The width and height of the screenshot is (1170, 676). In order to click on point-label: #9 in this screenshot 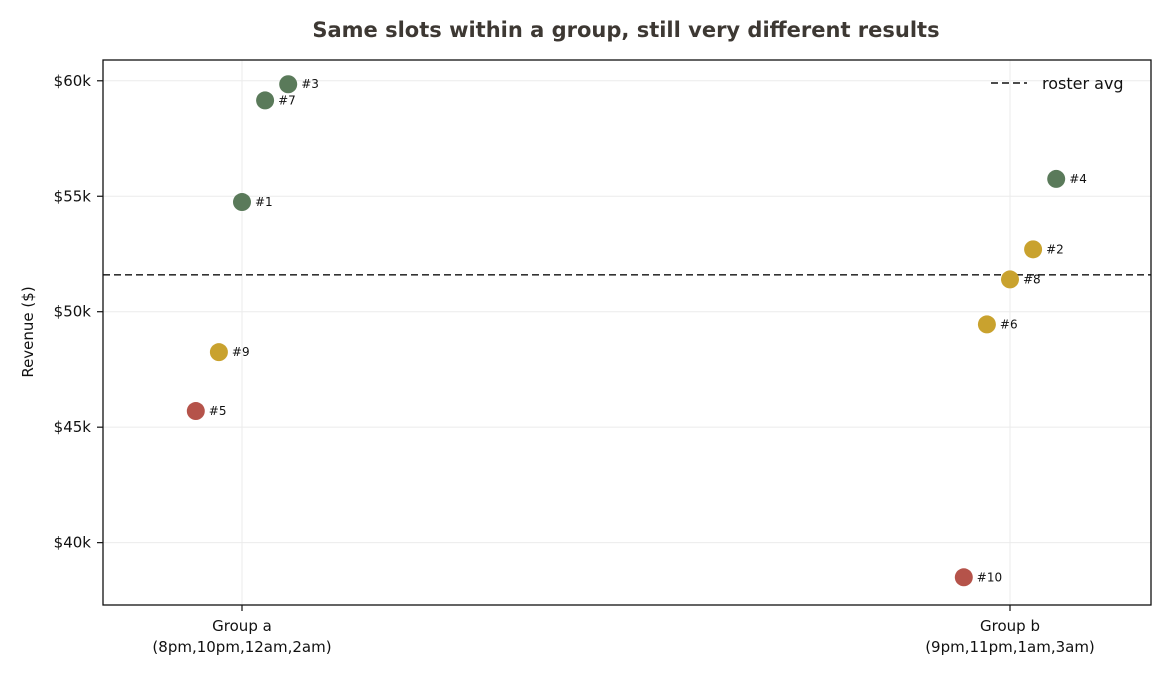, I will do `click(241, 352)`.